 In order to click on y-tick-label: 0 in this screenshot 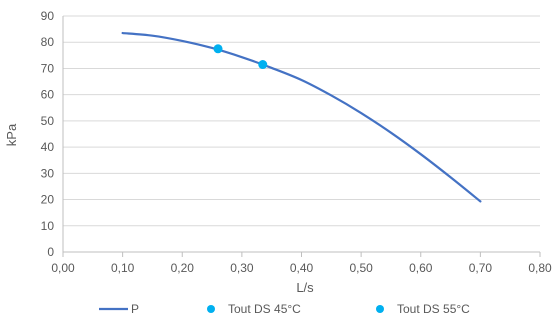, I will do `click(50, 252)`.